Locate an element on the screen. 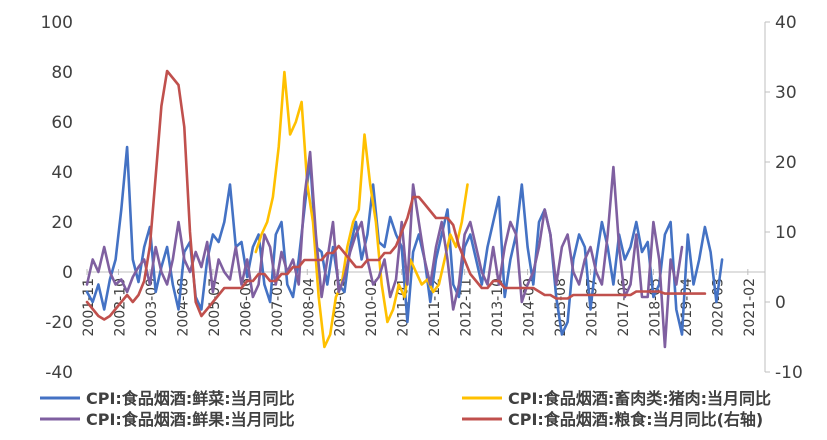 The width and height of the screenshot is (827, 440). x-tick-label: 2013-10 is located at coordinates (498, 307).